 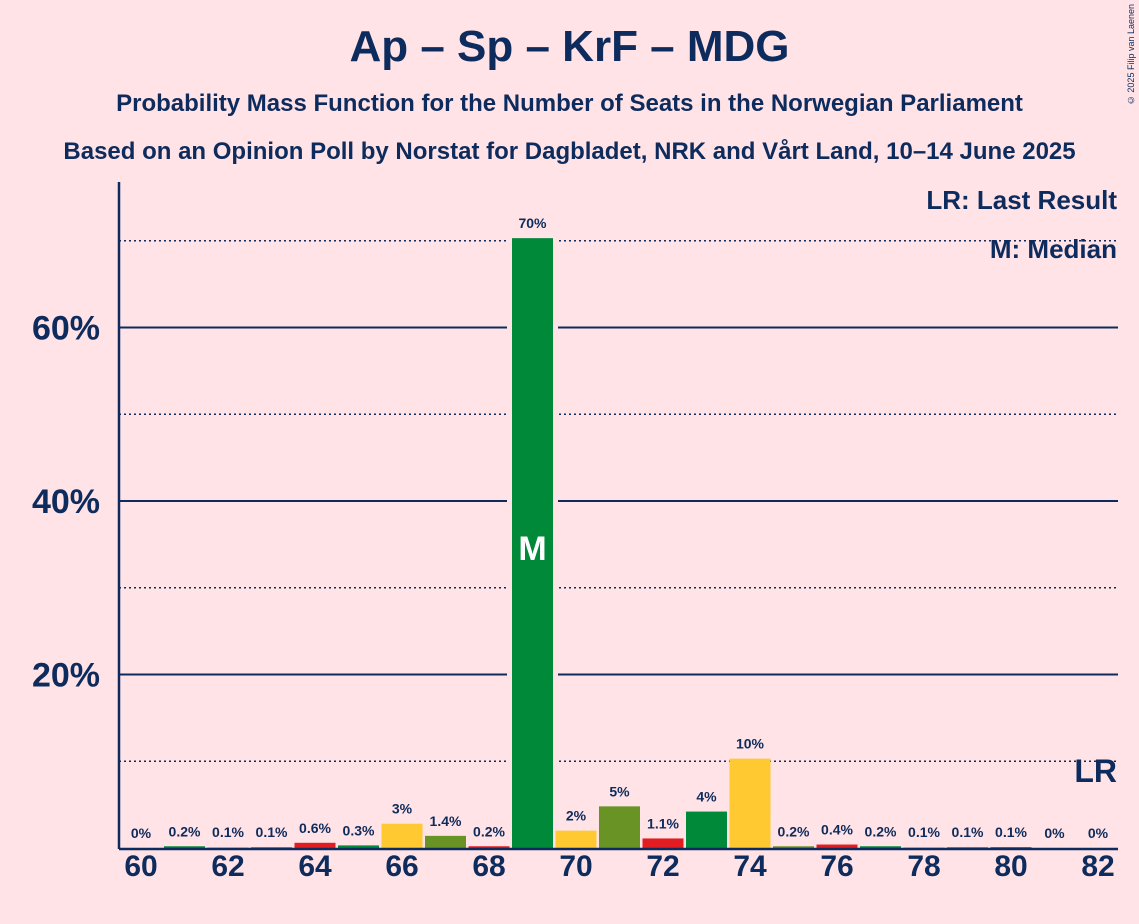 What do you see at coordinates (619, 791) in the screenshot?
I see `data-label-seat-71: 5%` at bounding box center [619, 791].